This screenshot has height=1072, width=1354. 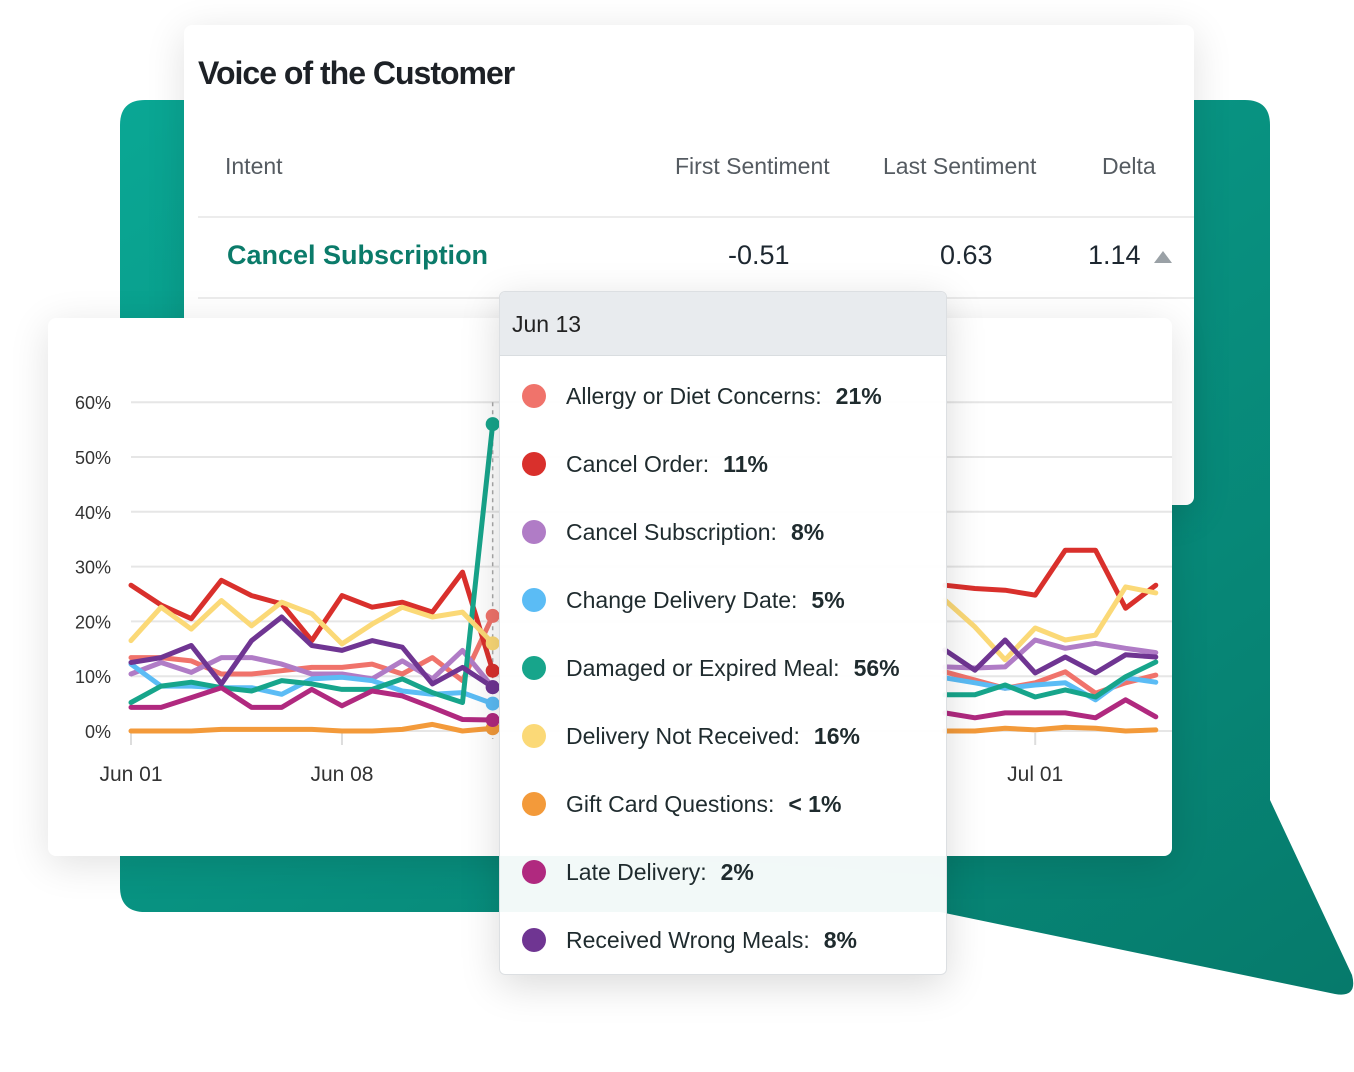 I want to click on x-tick-label: Jun 08, so click(x=341, y=774).